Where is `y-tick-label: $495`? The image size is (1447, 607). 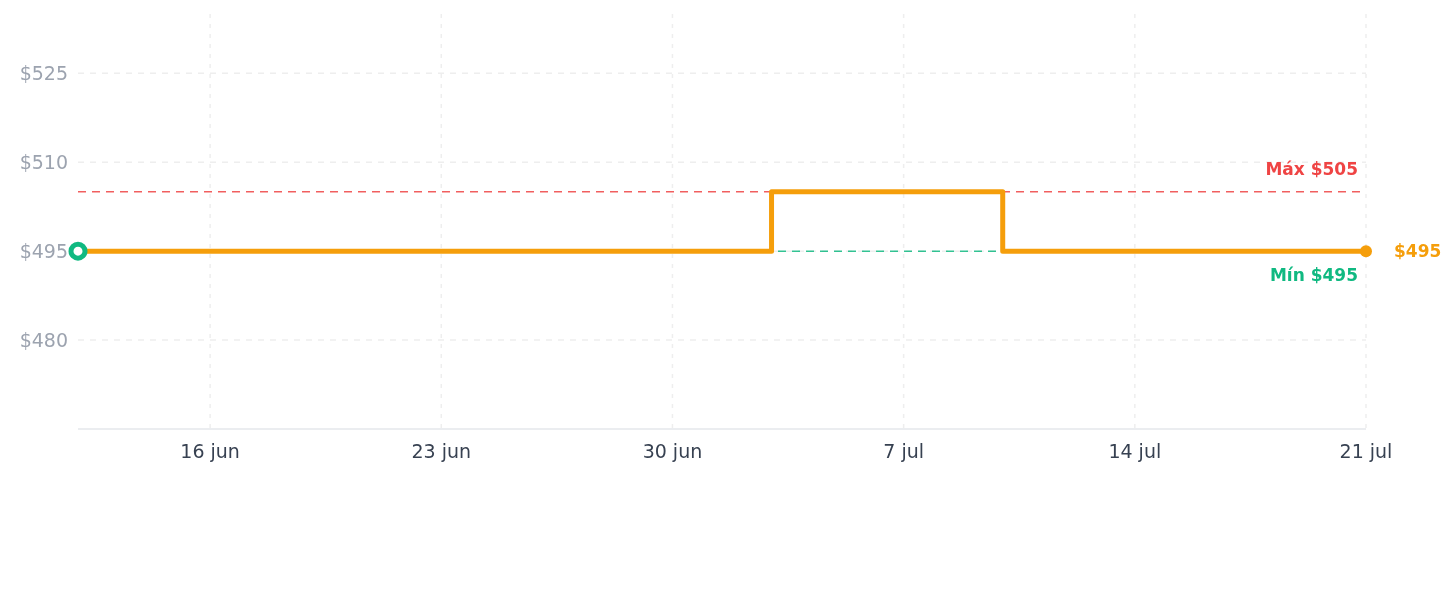
y-tick-label: $495 is located at coordinates (43, 251).